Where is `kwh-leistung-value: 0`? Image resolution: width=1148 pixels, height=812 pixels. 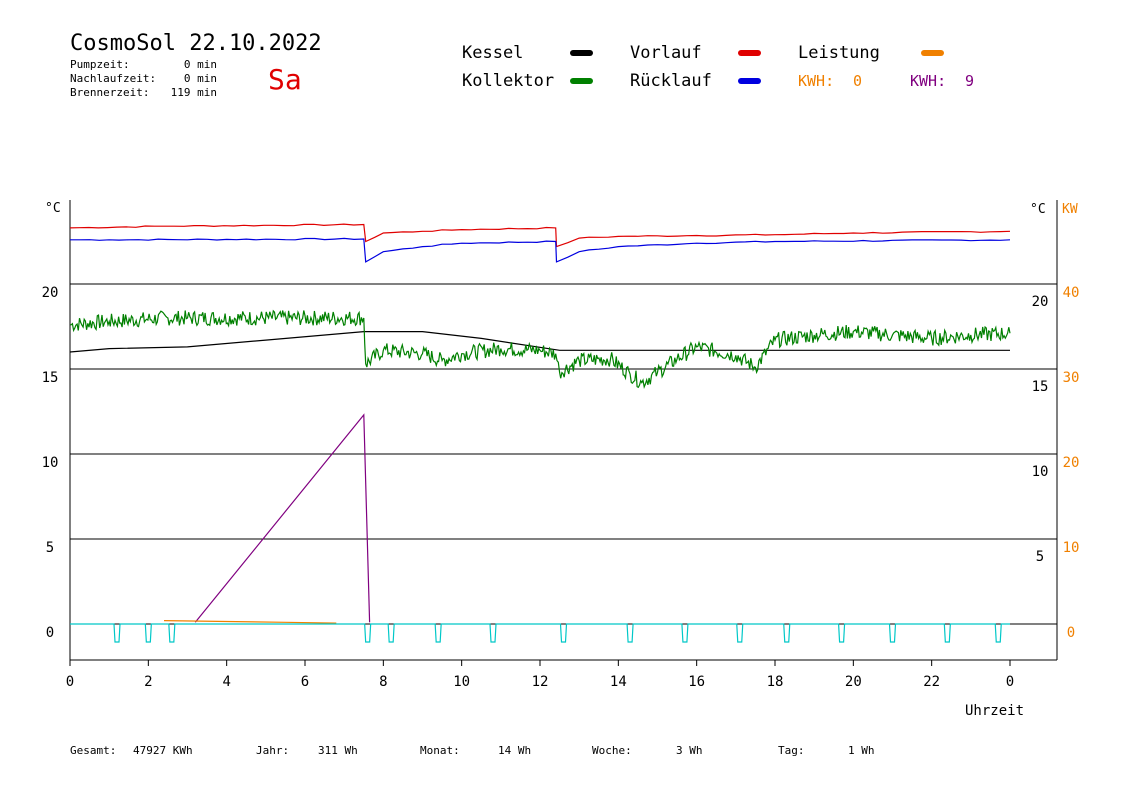
kwh-leistung-value: 0 is located at coordinates (857, 81).